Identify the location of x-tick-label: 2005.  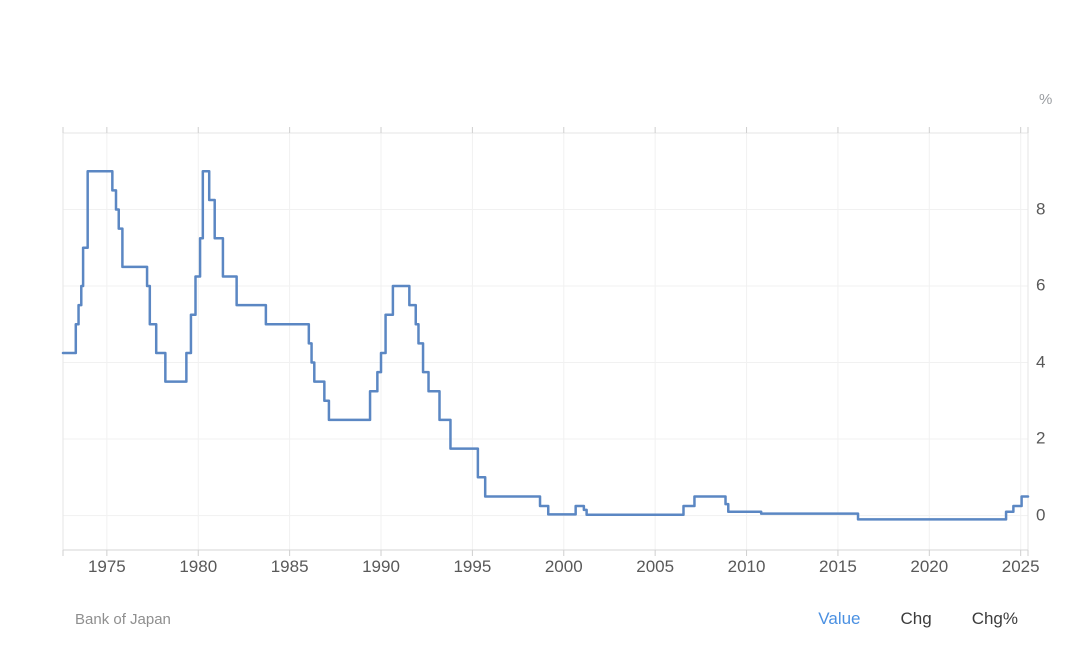
(655, 566).